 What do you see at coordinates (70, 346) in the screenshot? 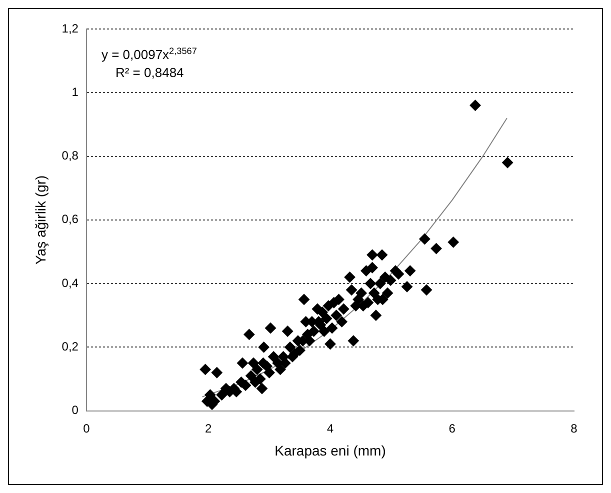
I see `y-tick-label: 0,2` at bounding box center [70, 346].